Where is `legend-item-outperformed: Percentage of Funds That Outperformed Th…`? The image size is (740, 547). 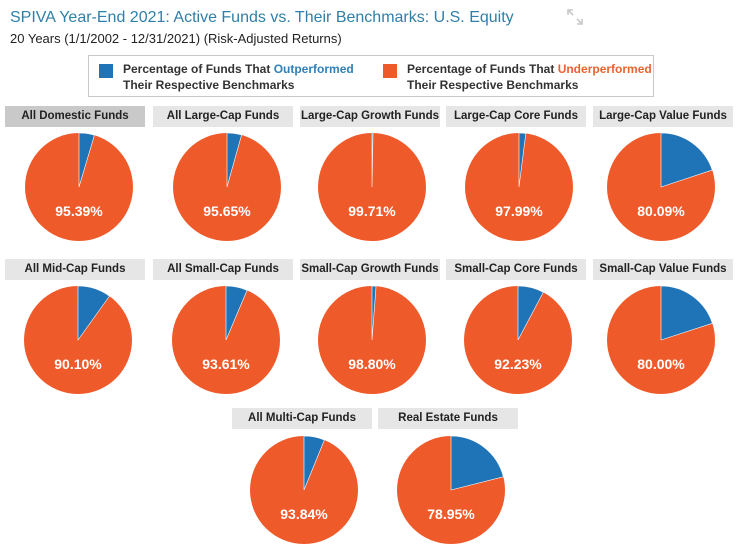 legend-item-outperformed: Percentage of Funds That Outperformed Th… is located at coordinates (238, 77).